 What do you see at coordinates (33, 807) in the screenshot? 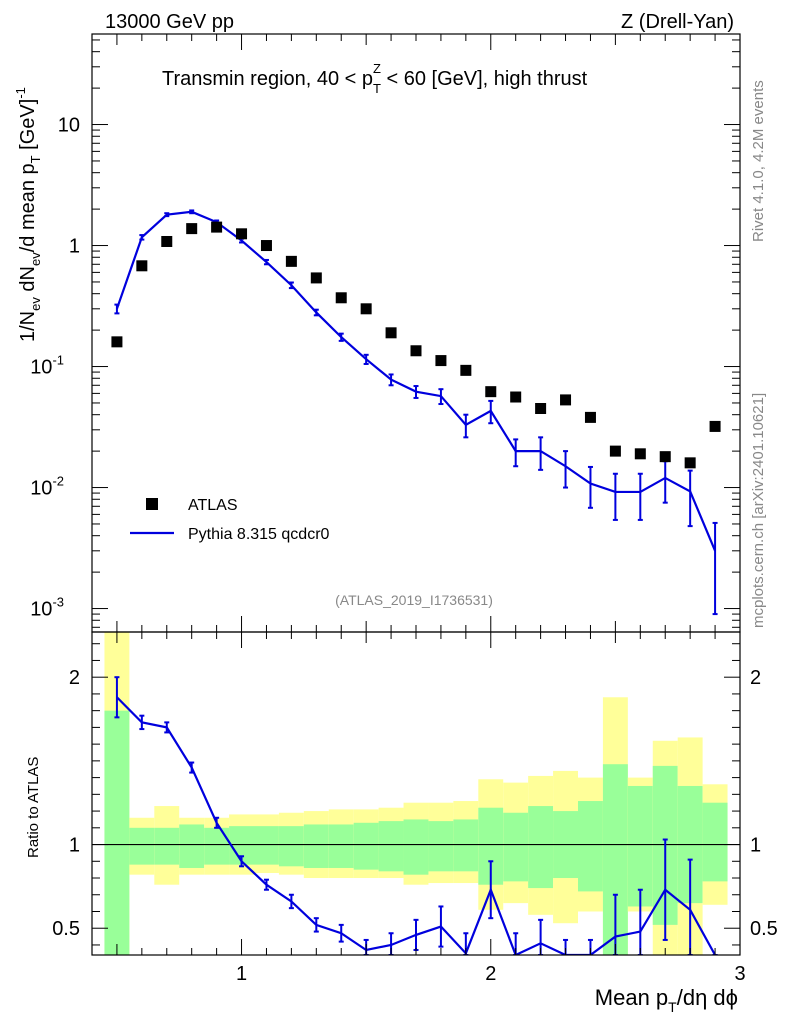
I see `ratio-y-label: Ratio to ATLAS` at bounding box center [33, 807].